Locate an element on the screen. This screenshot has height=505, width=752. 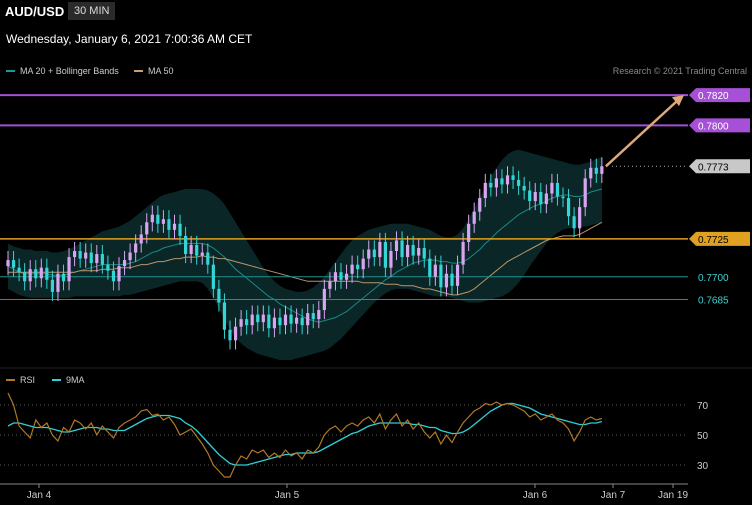
legend-label: 9MA is located at coordinates (75, 380).